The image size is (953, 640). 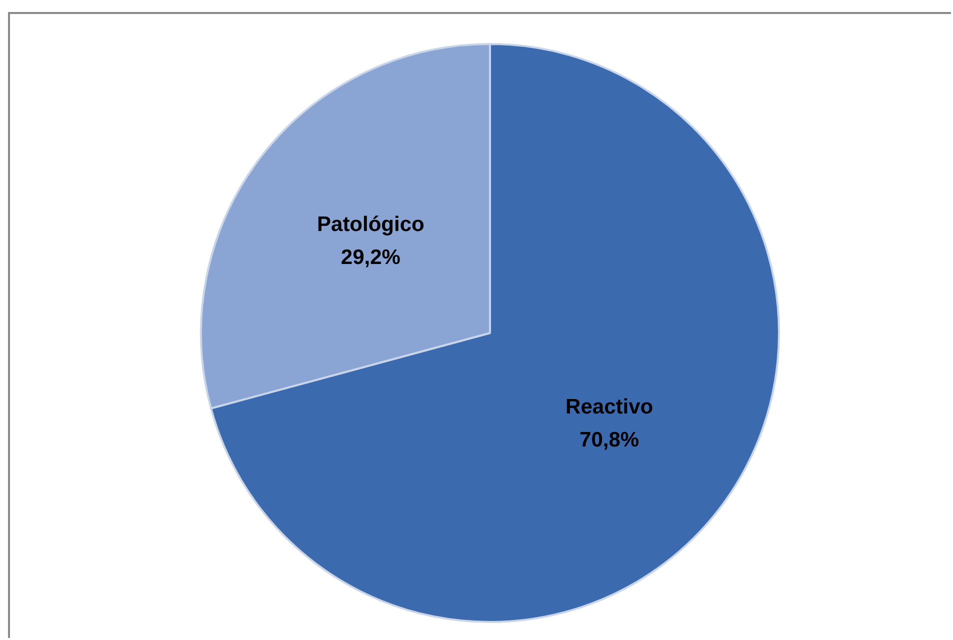 What do you see at coordinates (370, 257) in the screenshot?
I see `data-label: 29,2%` at bounding box center [370, 257].